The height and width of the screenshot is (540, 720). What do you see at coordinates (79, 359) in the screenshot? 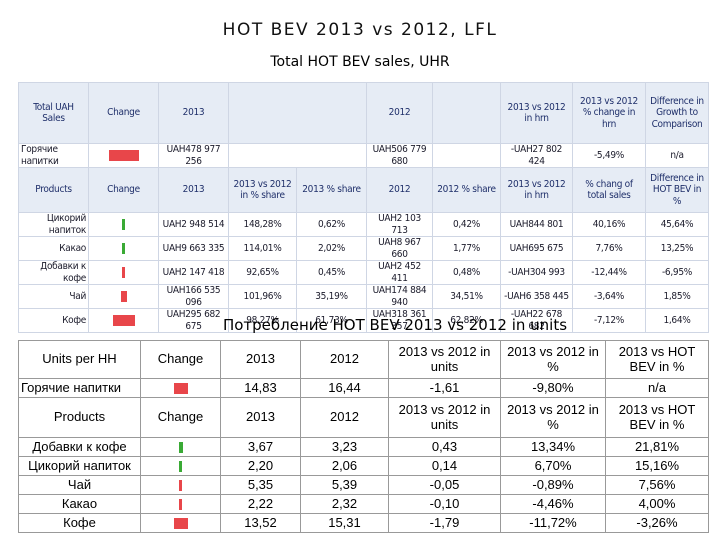
I see `cell: Units per HH` at bounding box center [79, 359].